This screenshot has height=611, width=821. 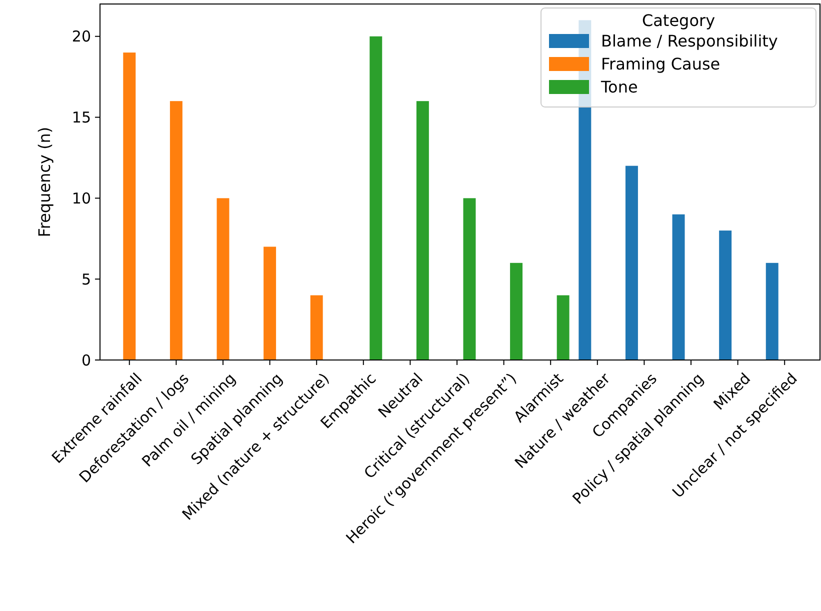 What do you see at coordinates (86, 279) in the screenshot?
I see `y-tick-label: 5` at bounding box center [86, 279].